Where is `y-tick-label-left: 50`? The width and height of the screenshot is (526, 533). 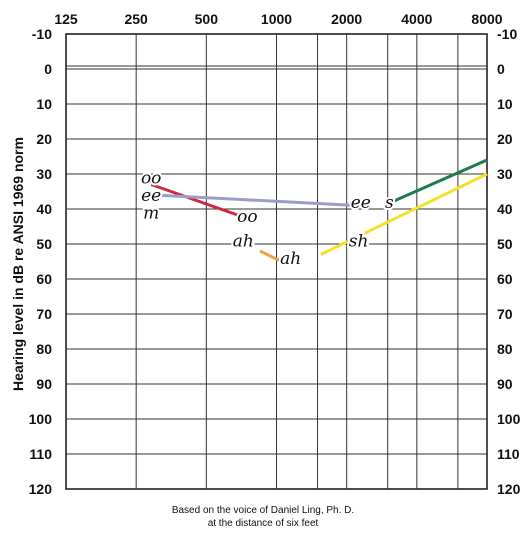 y-tick-label-left: 50 is located at coordinates (44, 244).